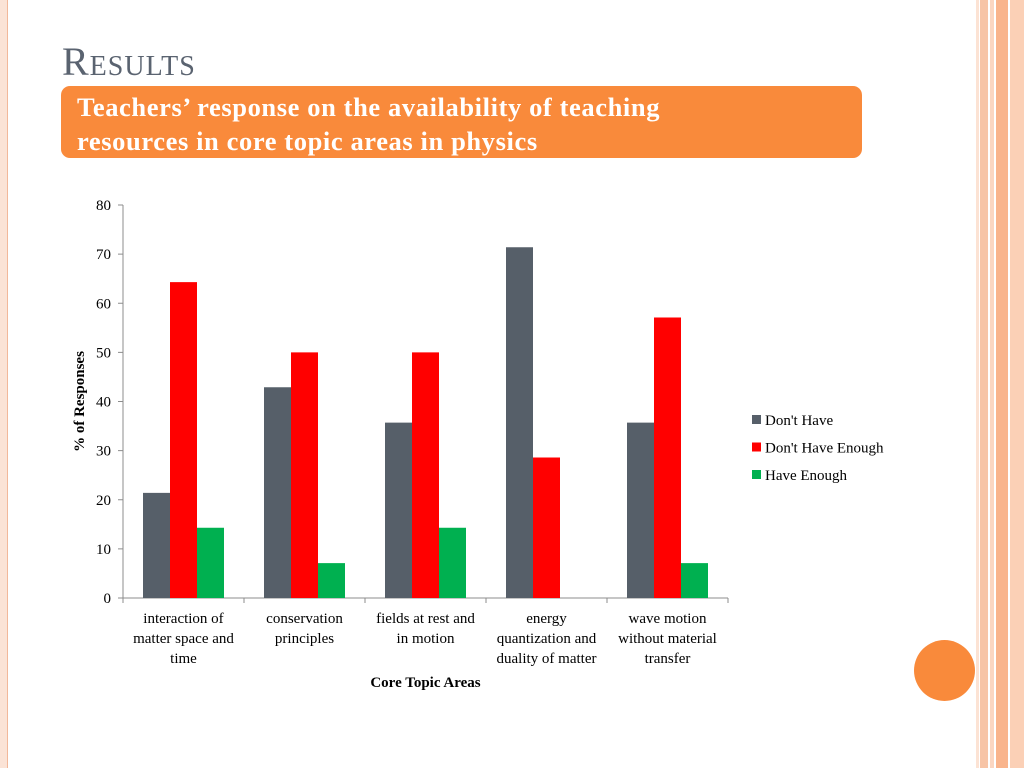 The image size is (1024, 768). I want to click on y-tick-label: 40, so click(103, 403).